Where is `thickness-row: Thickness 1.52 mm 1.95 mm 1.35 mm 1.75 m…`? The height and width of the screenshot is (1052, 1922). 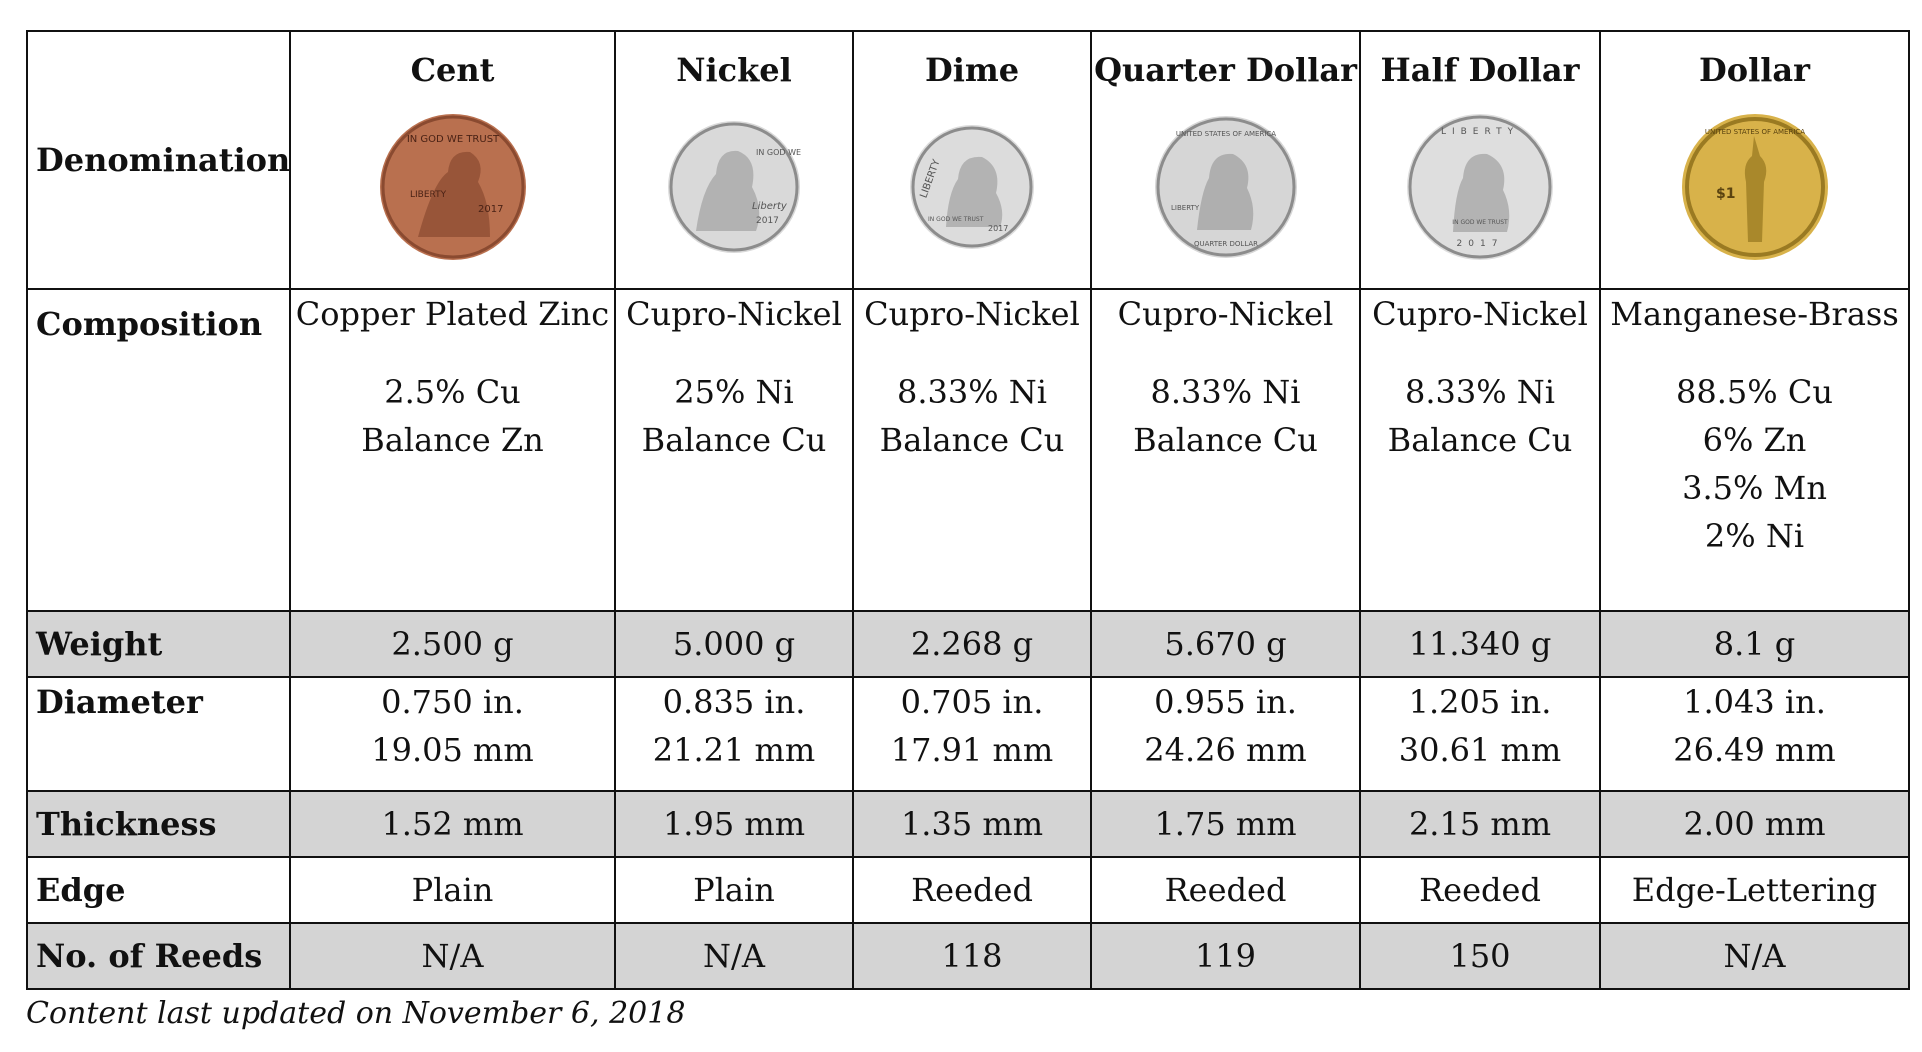 thickness-row: Thickness 1.52 mm 1.95 mm 1.35 mm 1.75 m… is located at coordinates (968, 824).